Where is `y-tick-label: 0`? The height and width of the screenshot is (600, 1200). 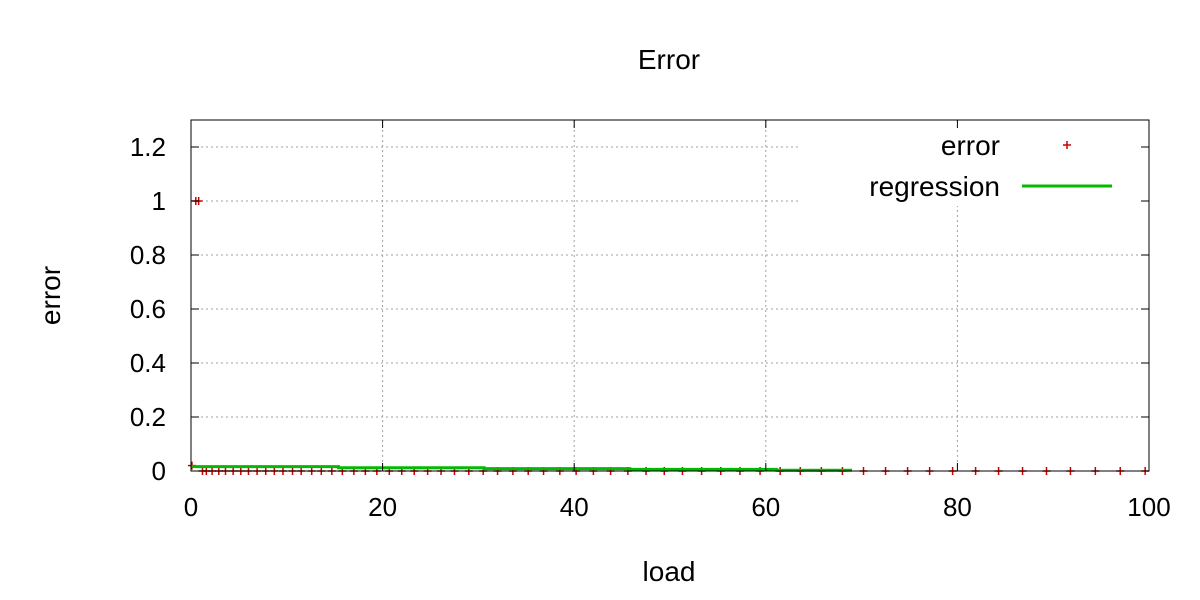
y-tick-label: 0 is located at coordinates (159, 471).